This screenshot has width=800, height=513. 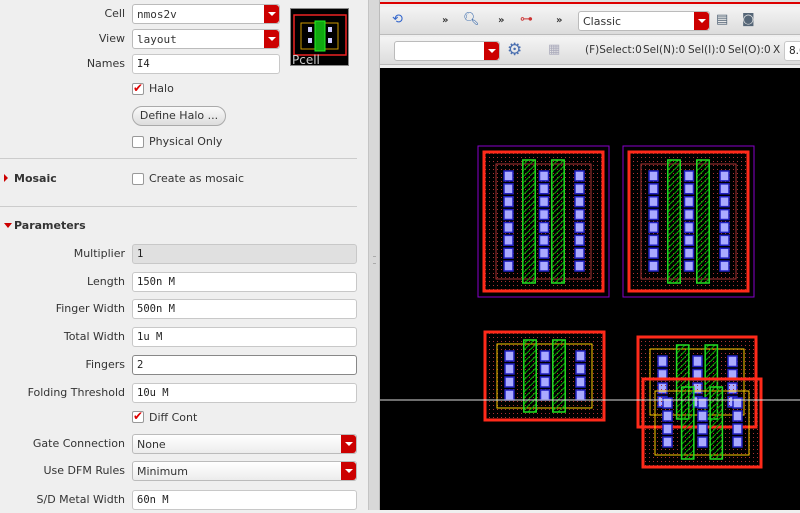 What do you see at coordinates (244, 337) in the screenshot?
I see `total-width-input: 1u M` at bounding box center [244, 337].